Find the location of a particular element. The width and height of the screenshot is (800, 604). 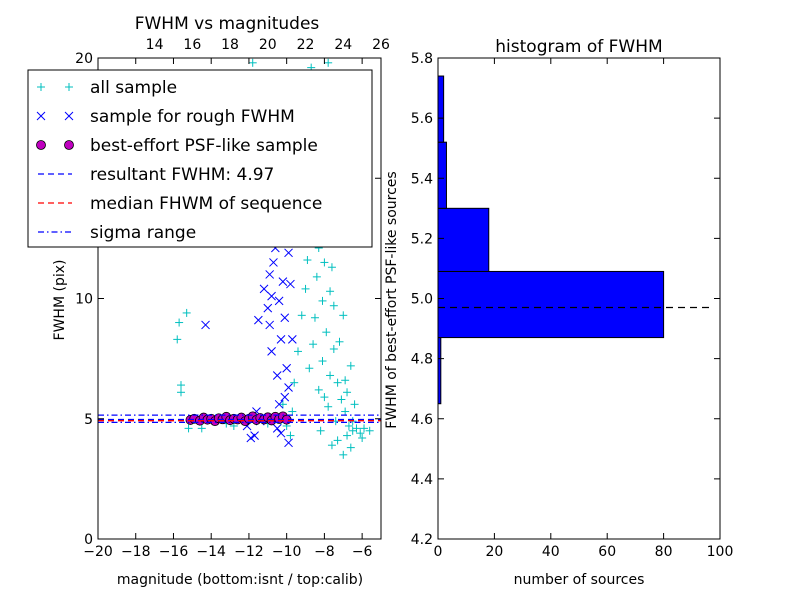

left-top-tick-label-2: 18 is located at coordinates (230, 45).